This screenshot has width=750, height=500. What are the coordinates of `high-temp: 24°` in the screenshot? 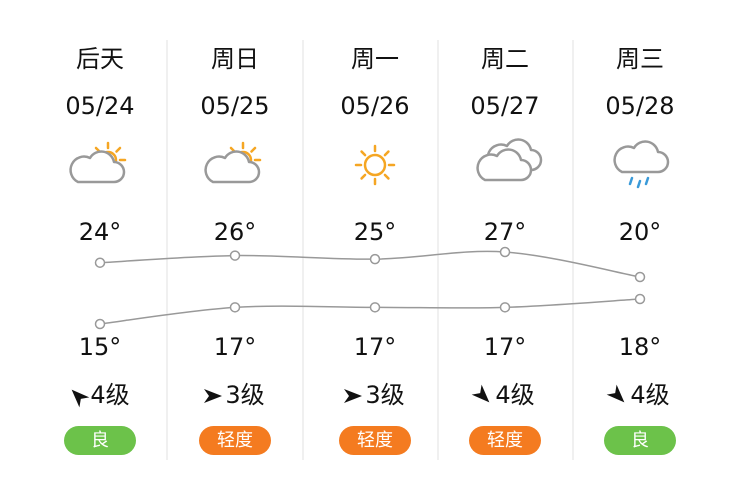 It's located at (100, 232).